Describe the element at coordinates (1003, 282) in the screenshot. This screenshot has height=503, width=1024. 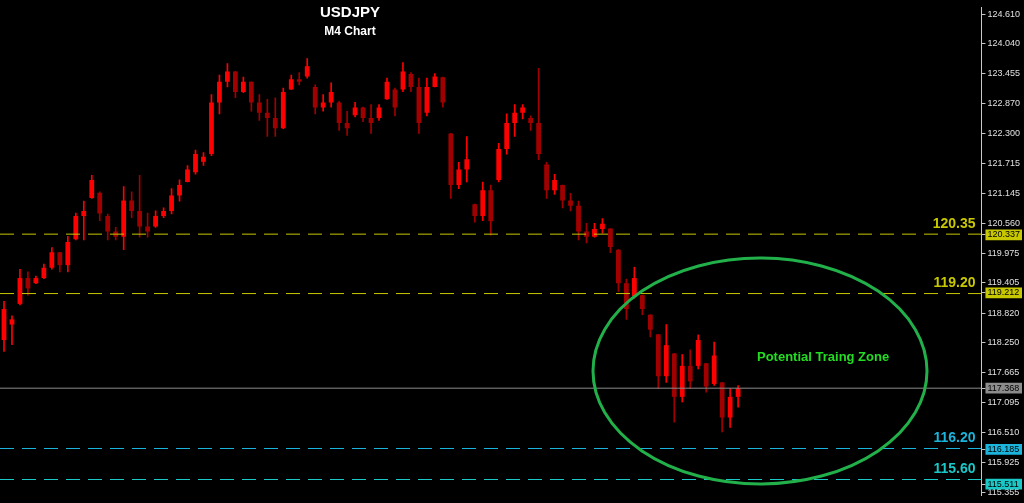
I see `y-tick-label: 119.405` at that location.